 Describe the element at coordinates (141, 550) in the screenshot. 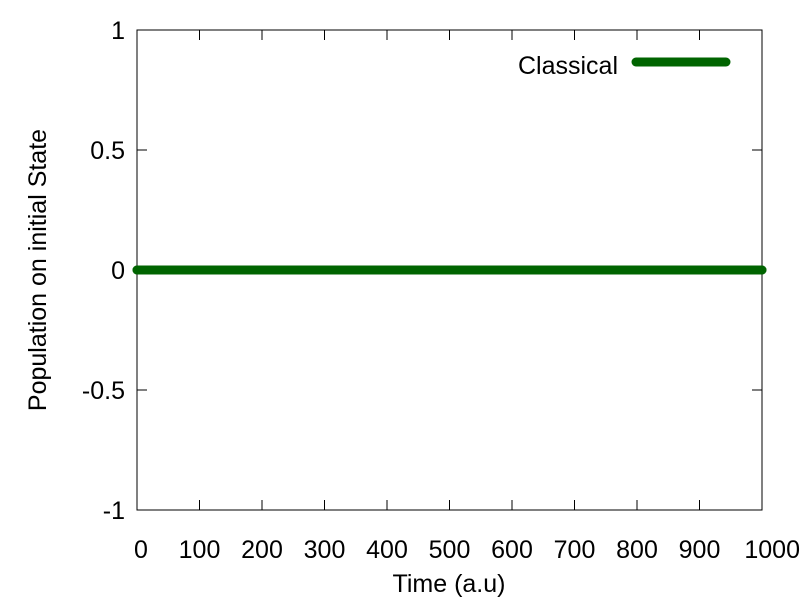

I see `x-tick-label: 0` at that location.